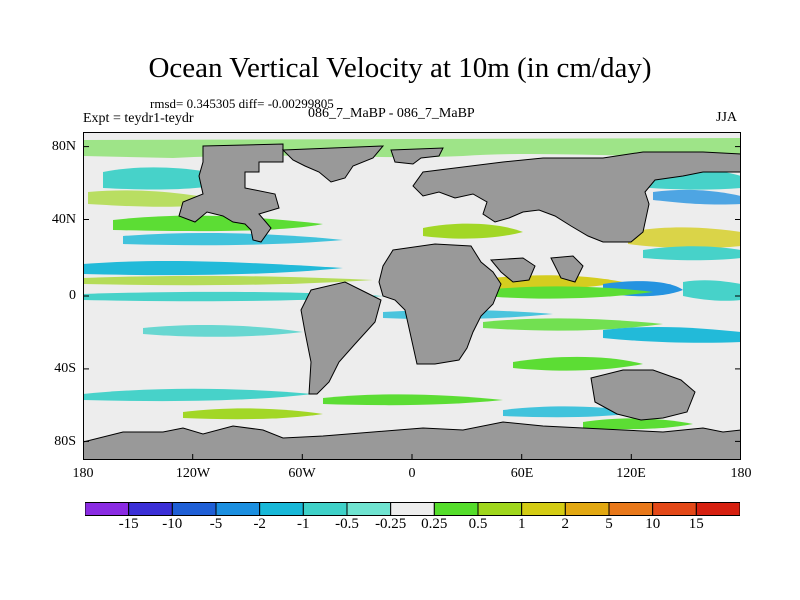  I want to click on lon-label-60w: 60W, so click(302, 473).